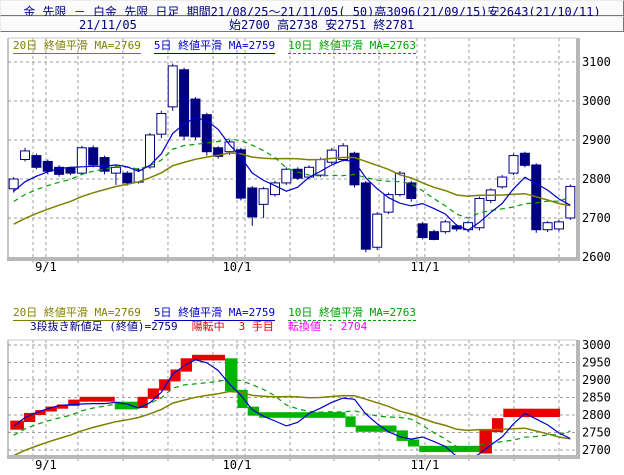  I want to click on line-break-label: 3段抜き新値足 (終値)=2759, so click(104, 326).